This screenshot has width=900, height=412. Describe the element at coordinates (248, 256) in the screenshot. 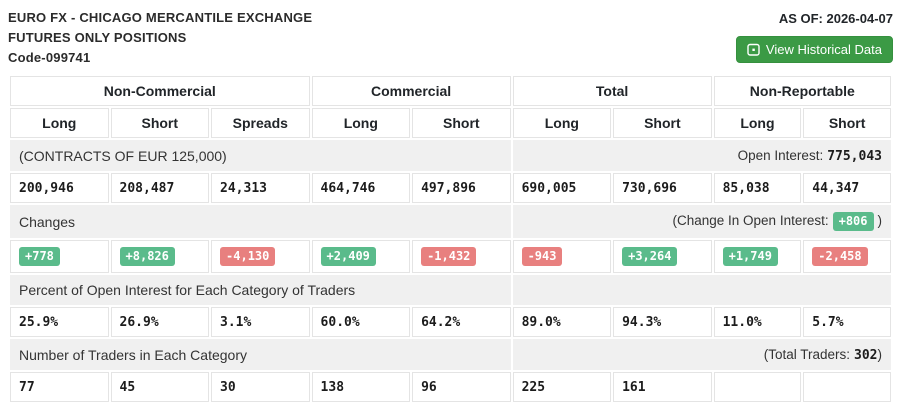

I see `change-badge: -4,130` at that location.